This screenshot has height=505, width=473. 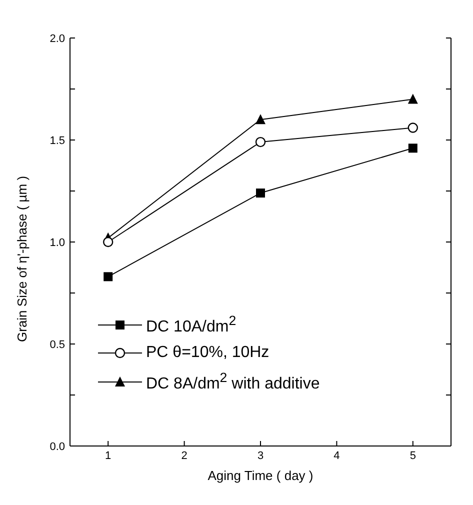 What do you see at coordinates (261, 475) in the screenshot?
I see `x-axis-title: Aging Time ( day )` at bounding box center [261, 475].